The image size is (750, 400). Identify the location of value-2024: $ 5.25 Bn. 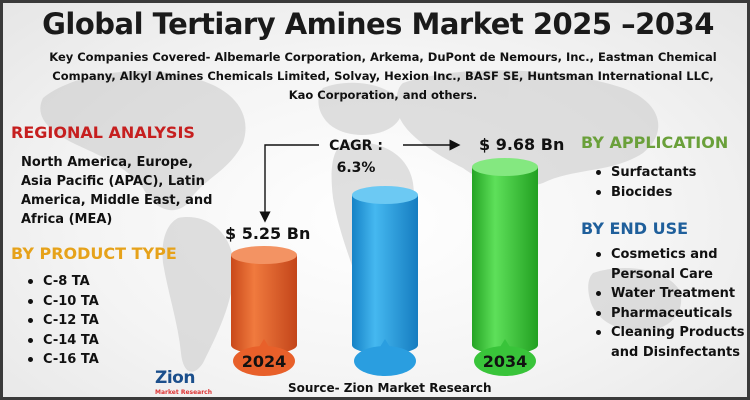
(268, 233).